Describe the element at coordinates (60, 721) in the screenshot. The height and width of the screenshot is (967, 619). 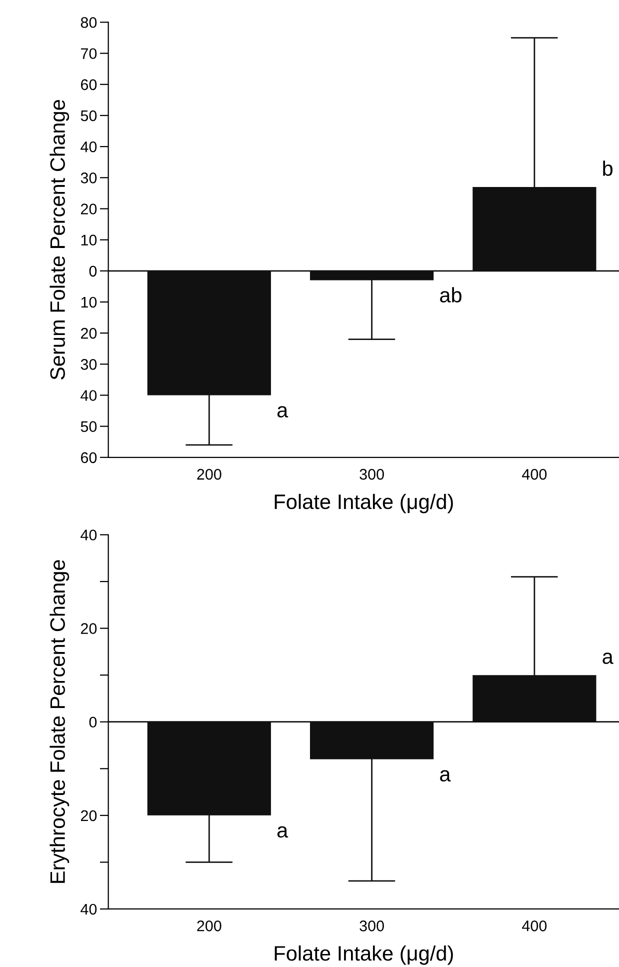
I see `y-axis-title: Erythrocyte Folate Percent Change` at that location.